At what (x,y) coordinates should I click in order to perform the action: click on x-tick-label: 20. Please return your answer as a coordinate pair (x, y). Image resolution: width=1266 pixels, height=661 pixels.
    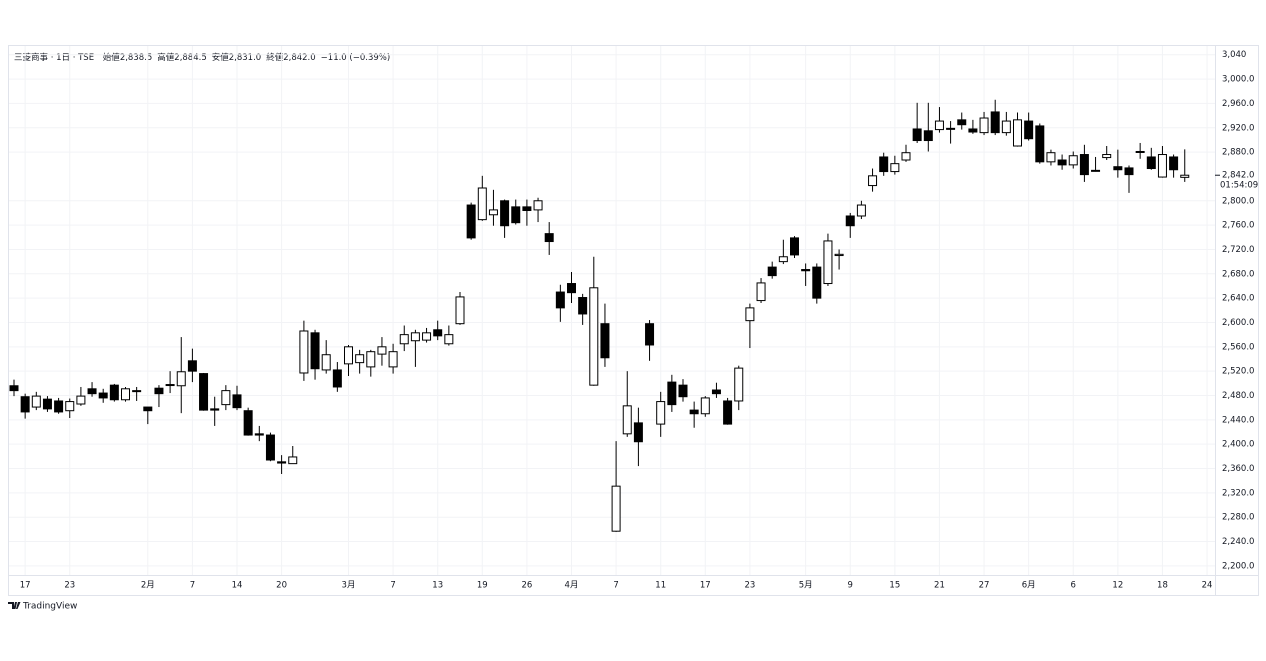
    Looking at the image, I should click on (281, 586).